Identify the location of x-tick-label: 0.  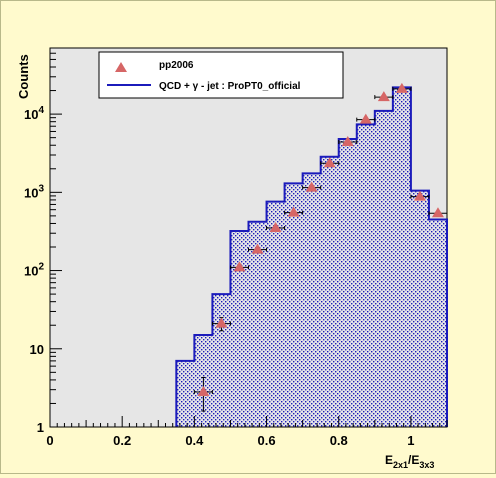
(49, 440).